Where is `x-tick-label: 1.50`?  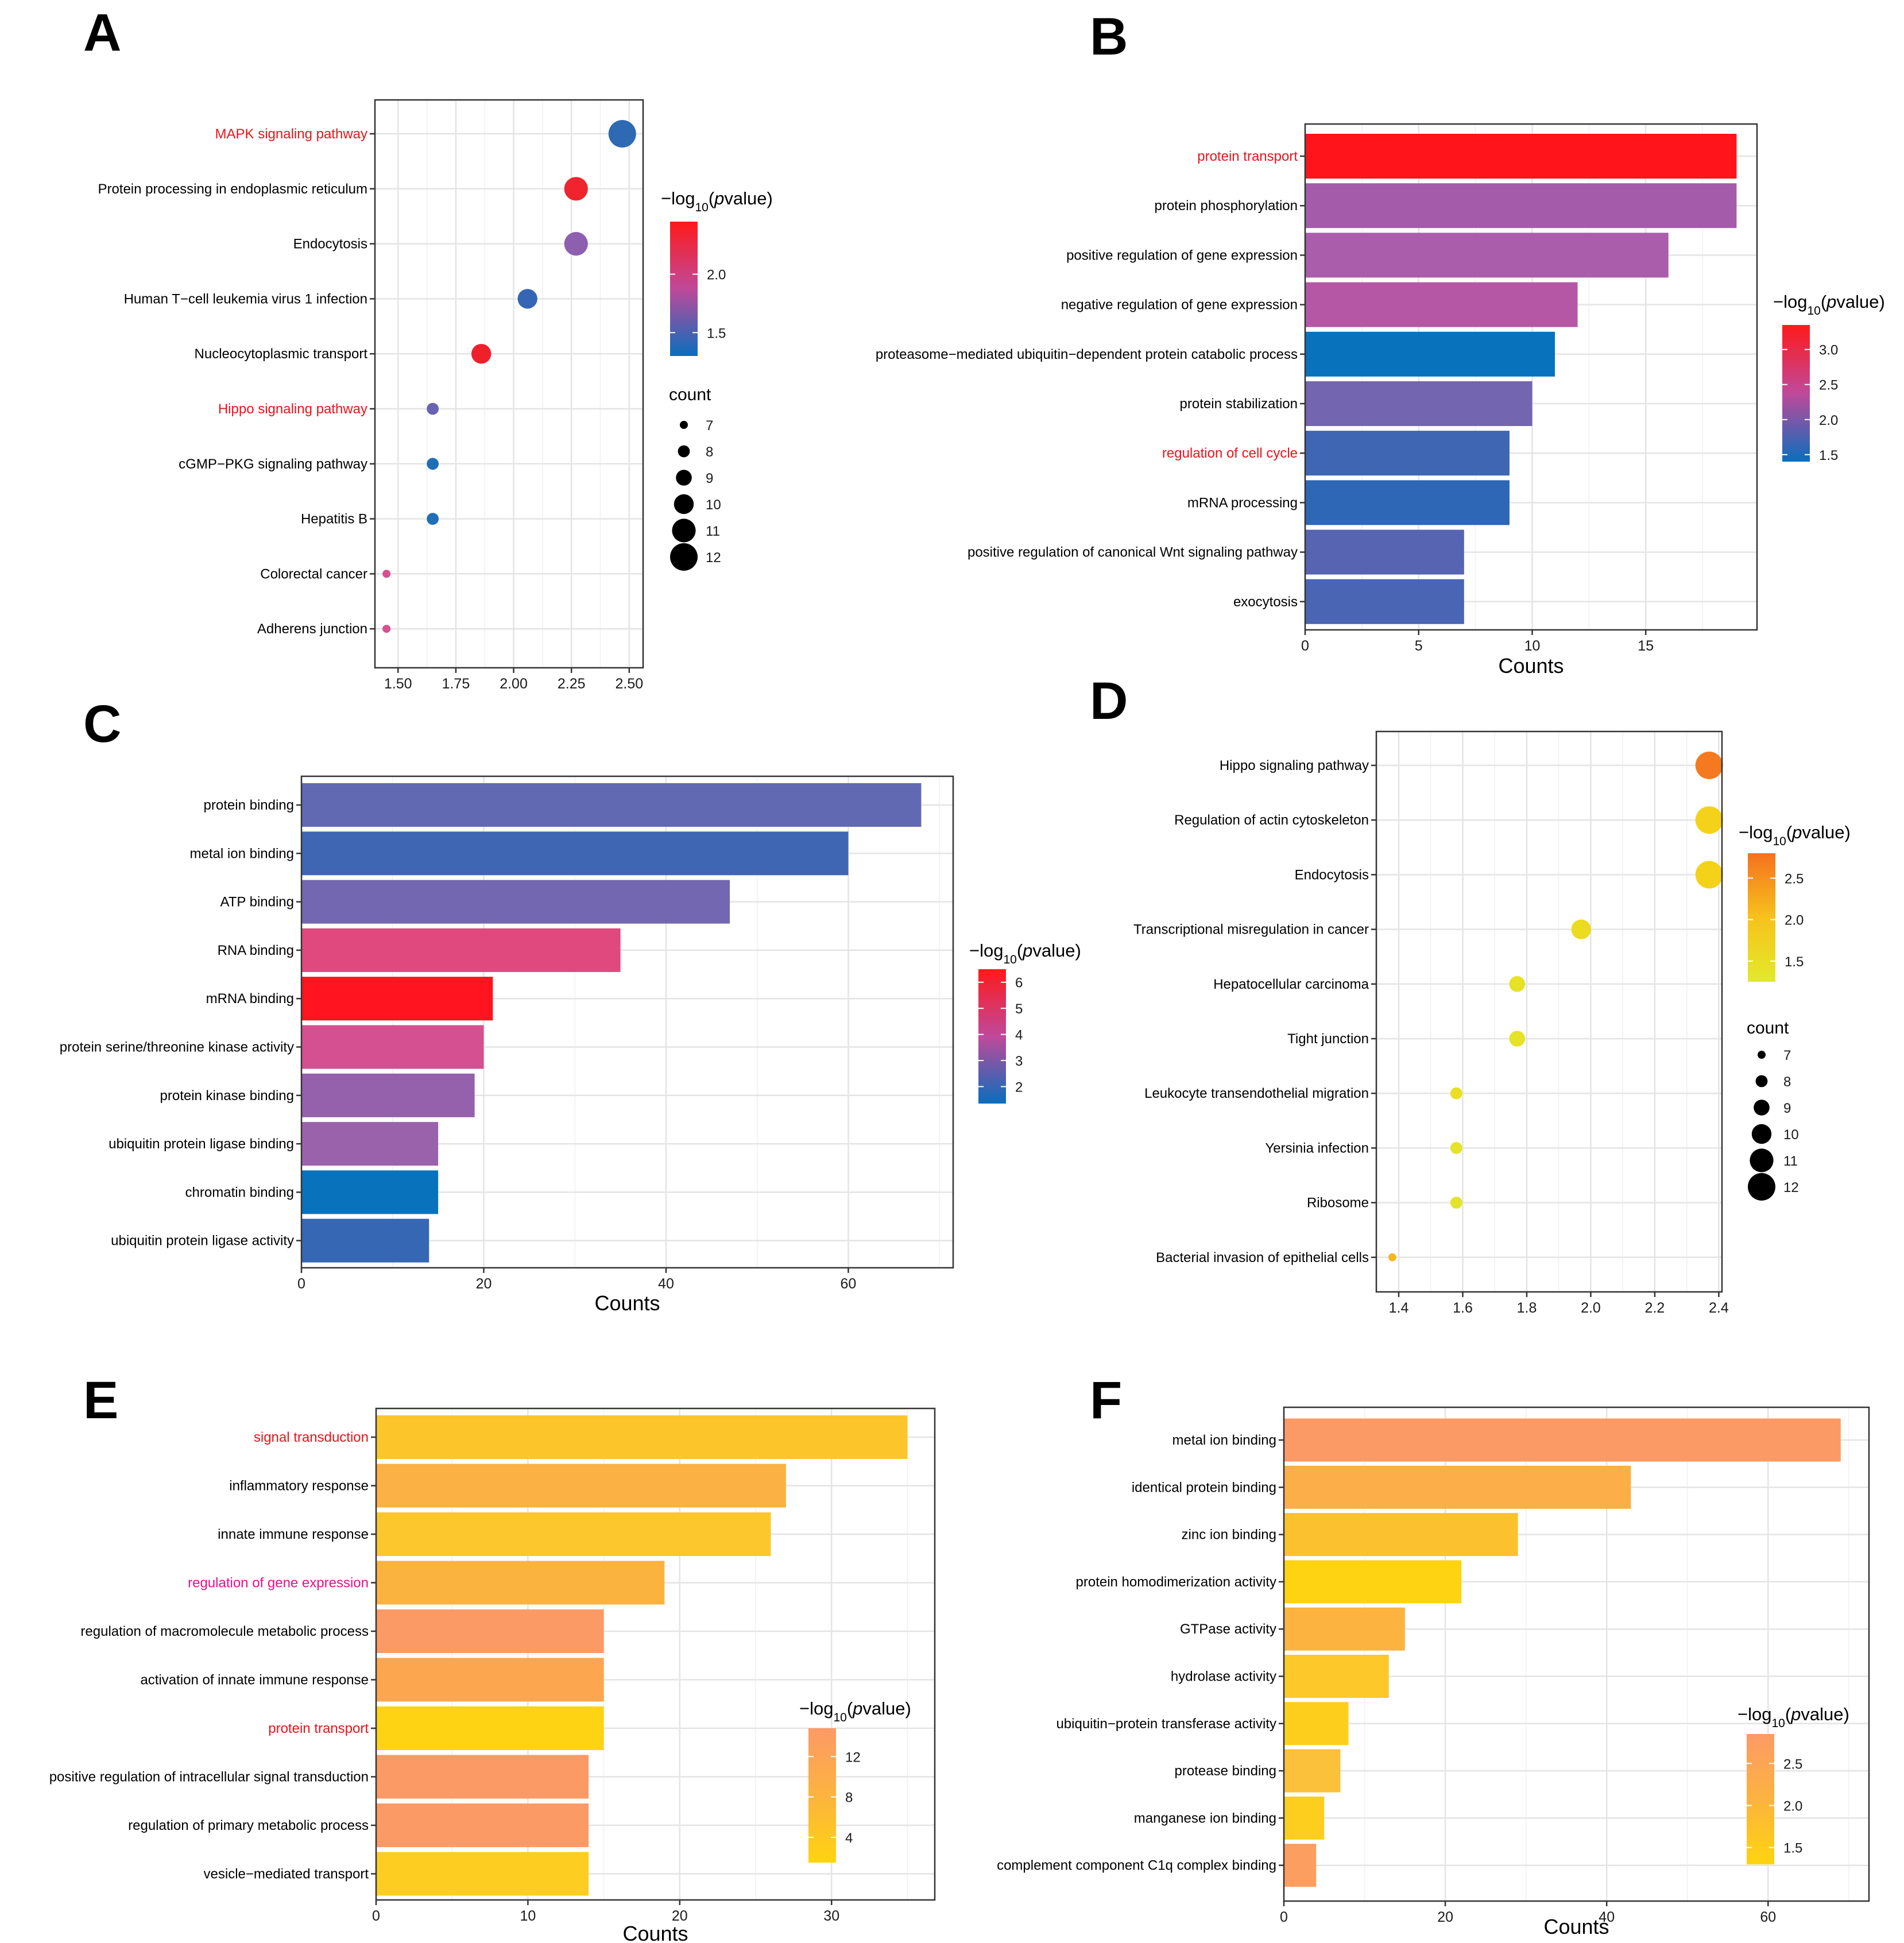
x-tick-label: 1.50 is located at coordinates (398, 684).